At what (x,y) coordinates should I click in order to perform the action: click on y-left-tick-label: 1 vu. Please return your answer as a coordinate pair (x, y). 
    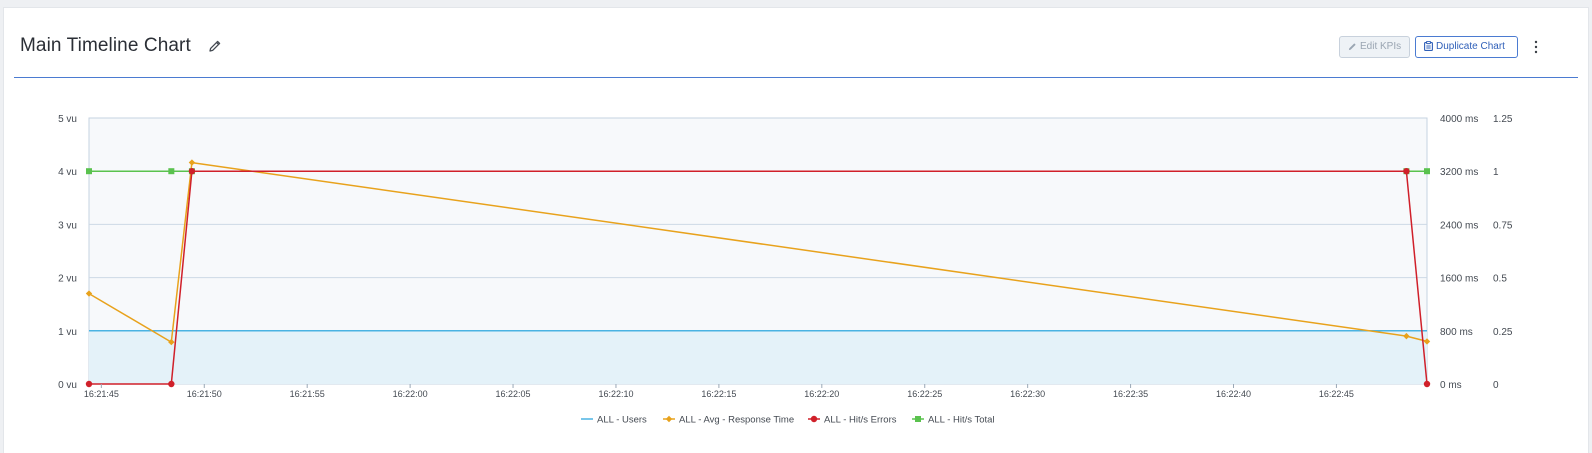
    Looking at the image, I should click on (67, 332).